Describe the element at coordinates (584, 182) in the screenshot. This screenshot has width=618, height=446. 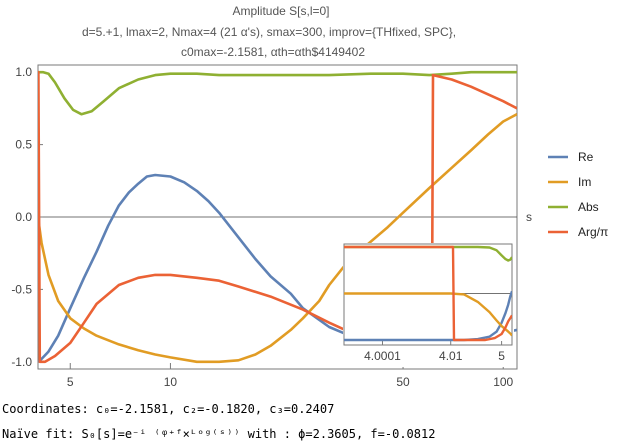
I see `legend-label-im: Im` at that location.